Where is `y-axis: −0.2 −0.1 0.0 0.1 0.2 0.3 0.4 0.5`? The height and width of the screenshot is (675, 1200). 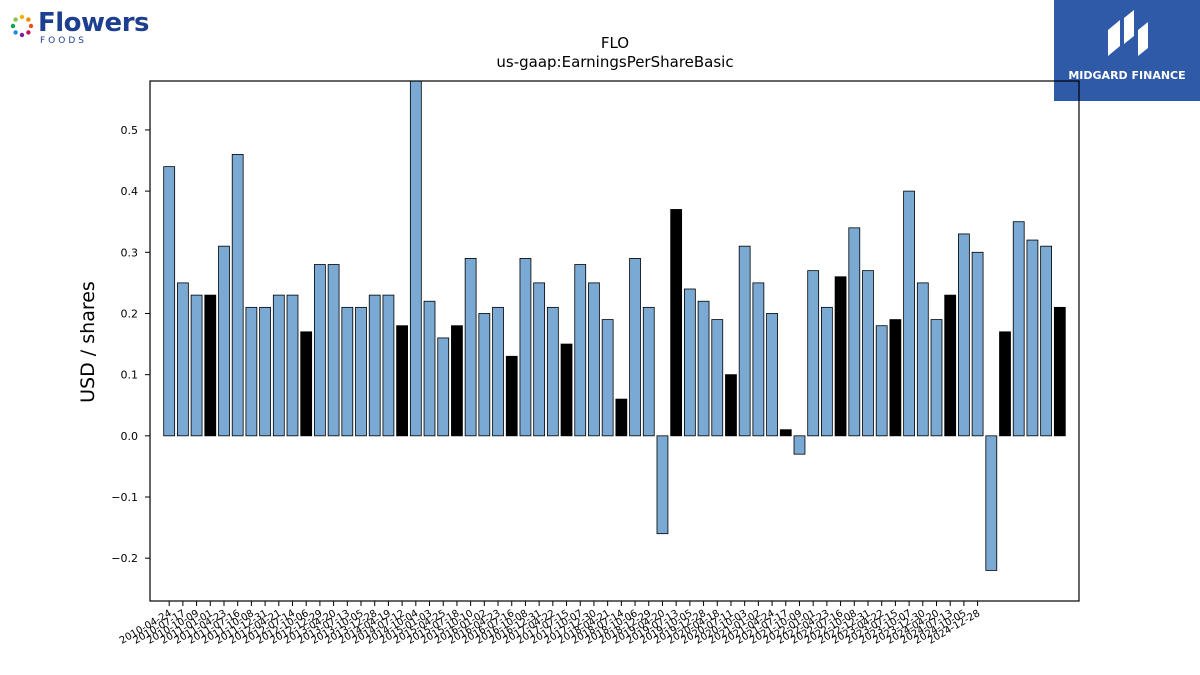
y-axis: −0.2 −0.1 0.0 0.1 0.2 0.3 0.4 0.5 is located at coordinates (130, 344).